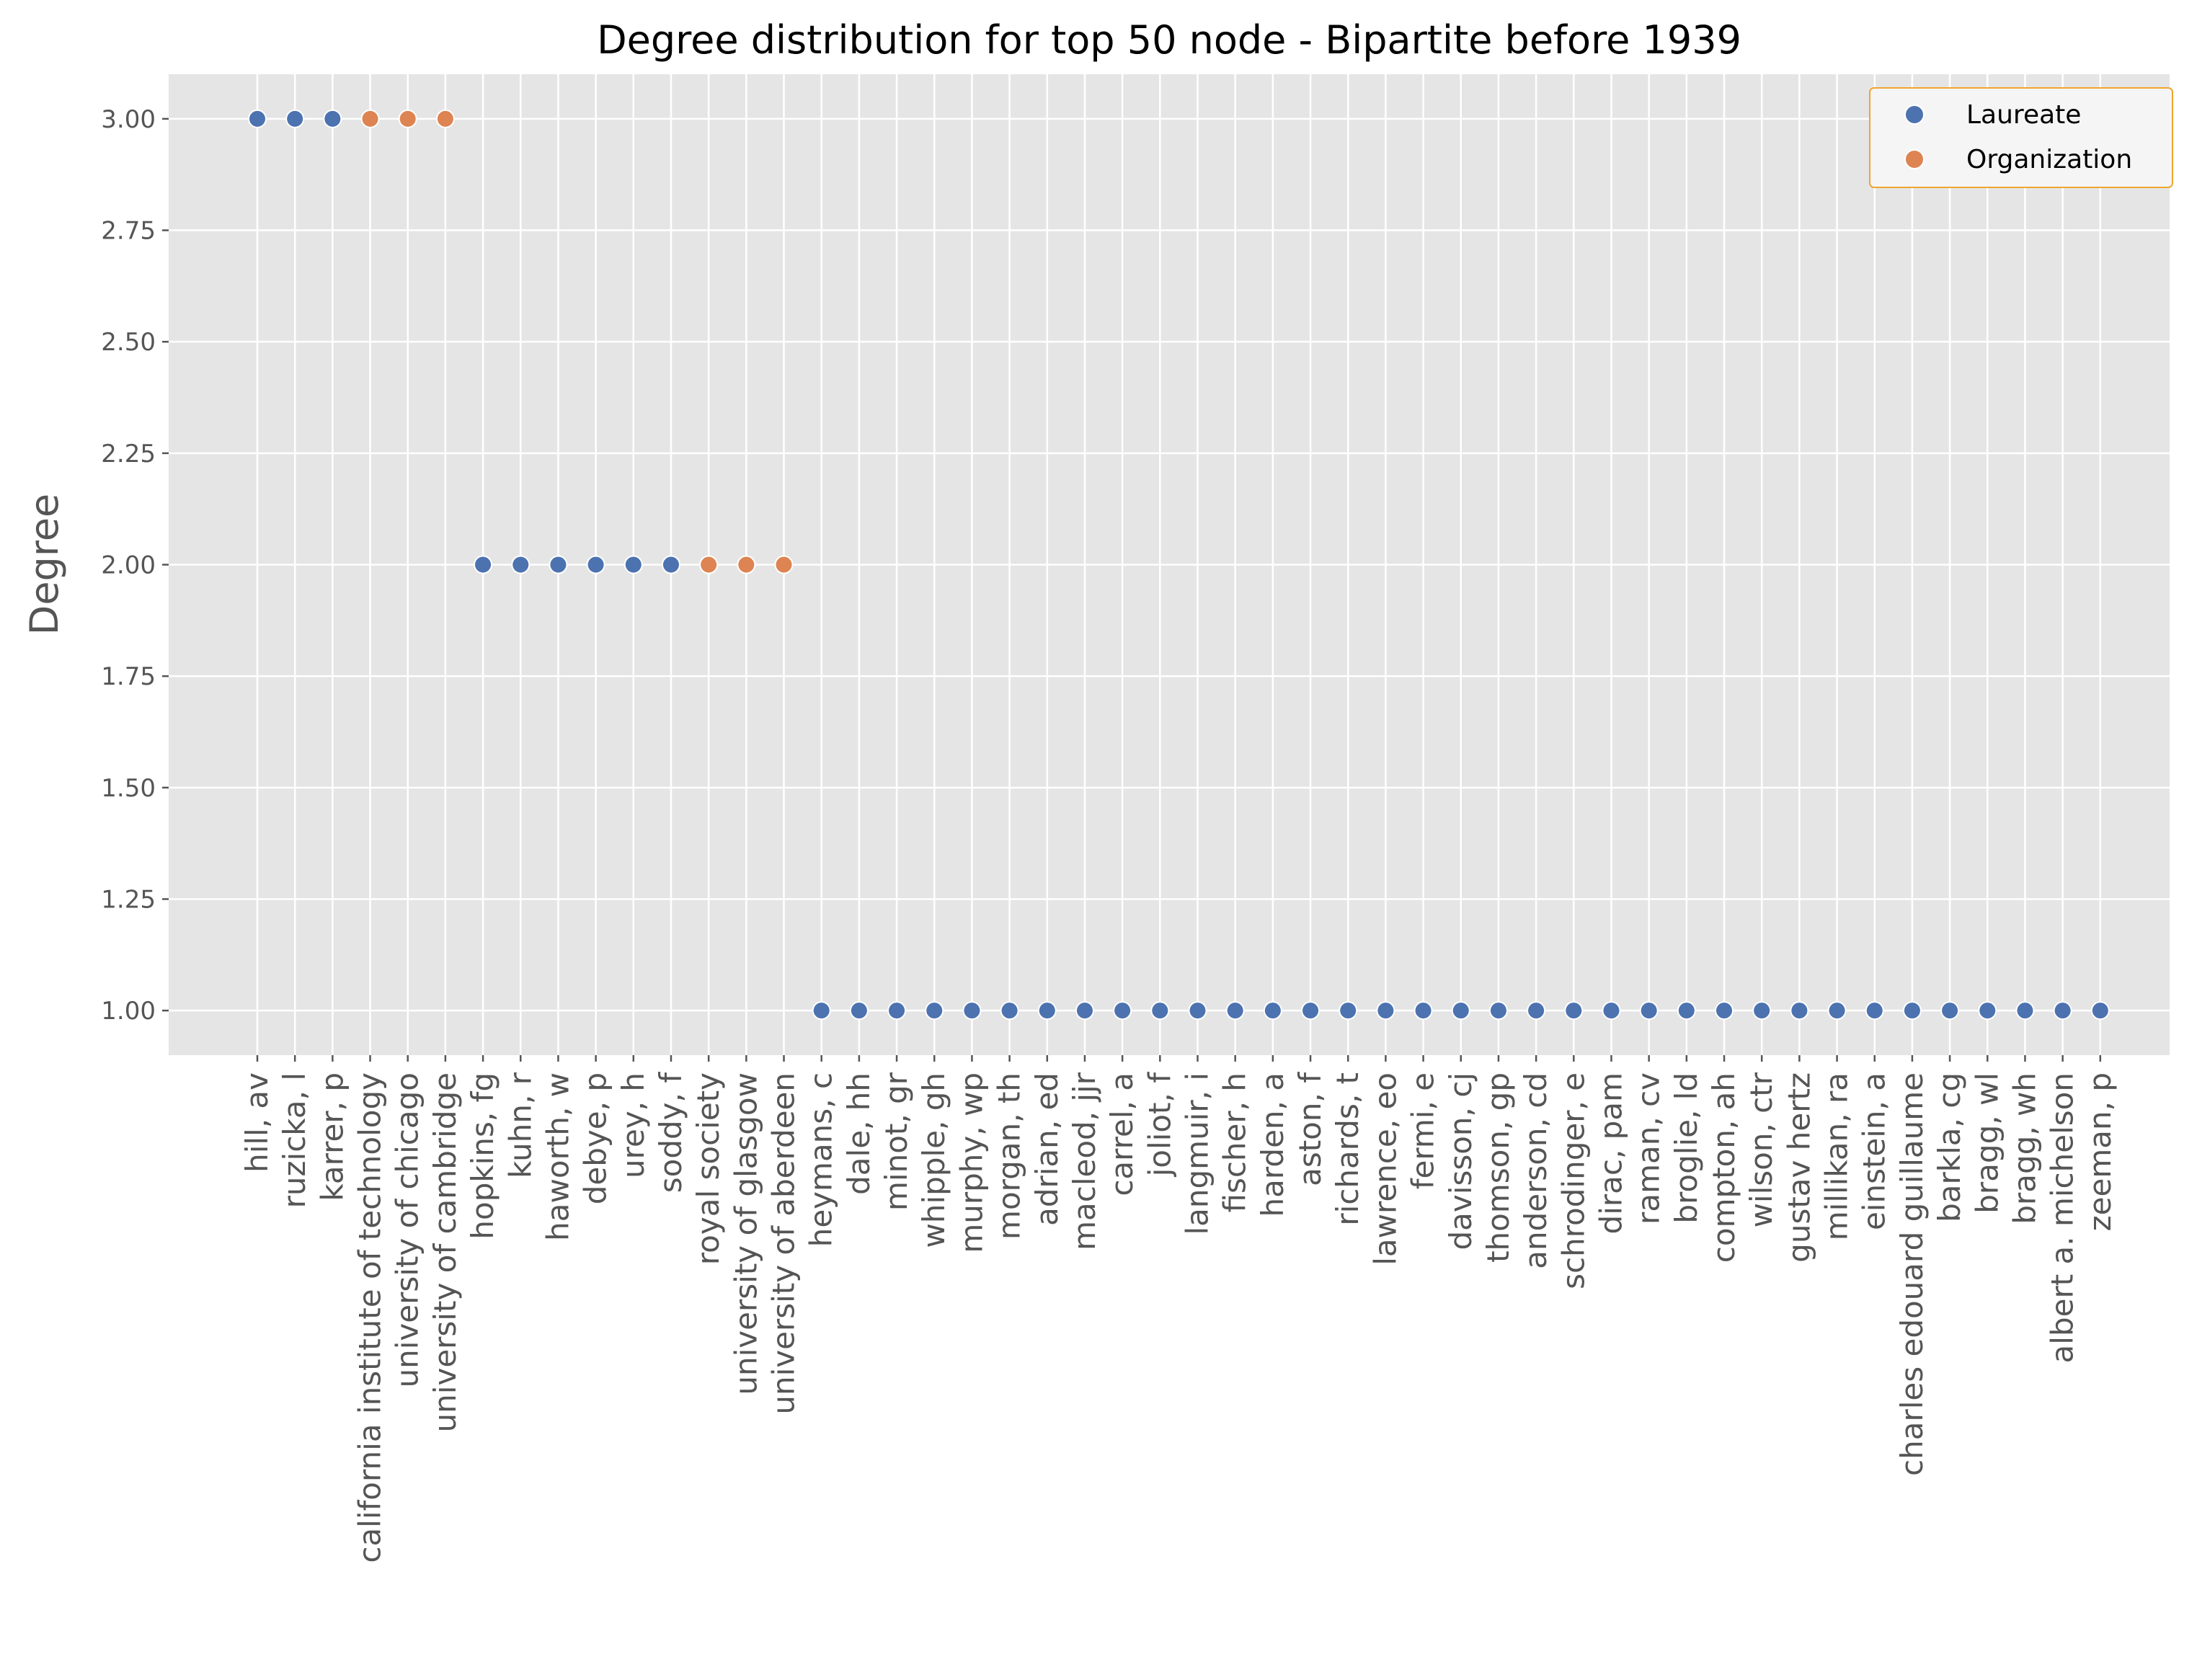 The height and width of the screenshot is (1680, 2197). Describe the element at coordinates (1197, 1011) in the screenshot. I see `point-langmuir-i` at that location.